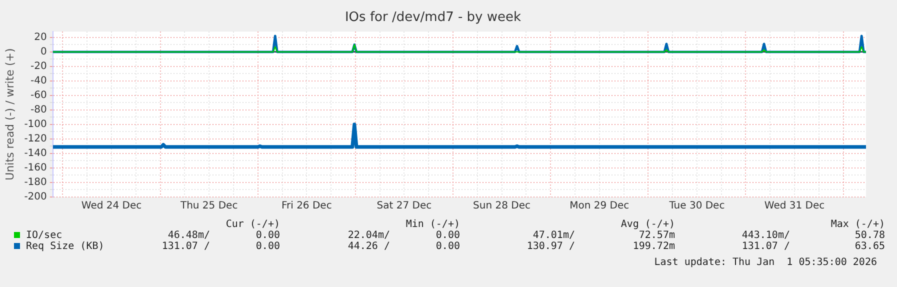 The width and height of the screenshot is (897, 287). I want to click on text: Max (-/+), so click(857, 224).